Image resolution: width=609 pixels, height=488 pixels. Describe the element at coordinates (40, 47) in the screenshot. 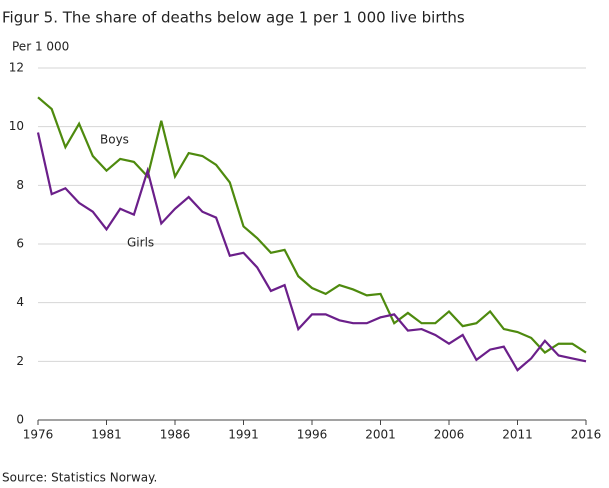

I see `y-axis-label: Per 1 000` at that location.